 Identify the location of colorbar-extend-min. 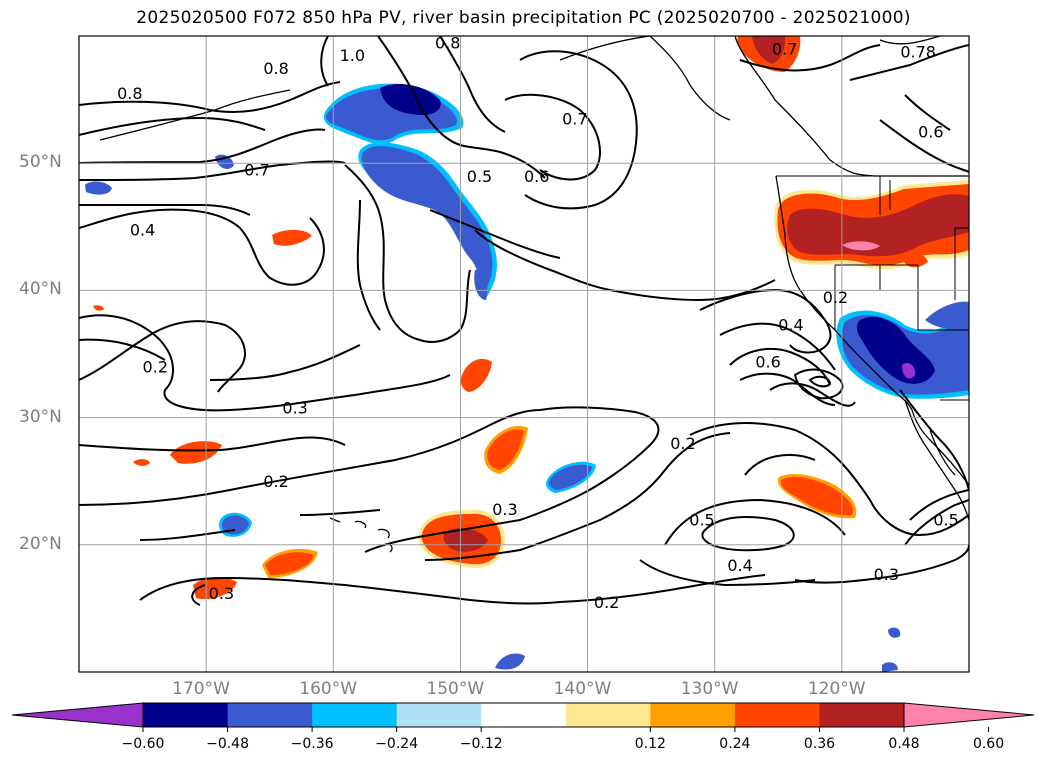
(77, 715).